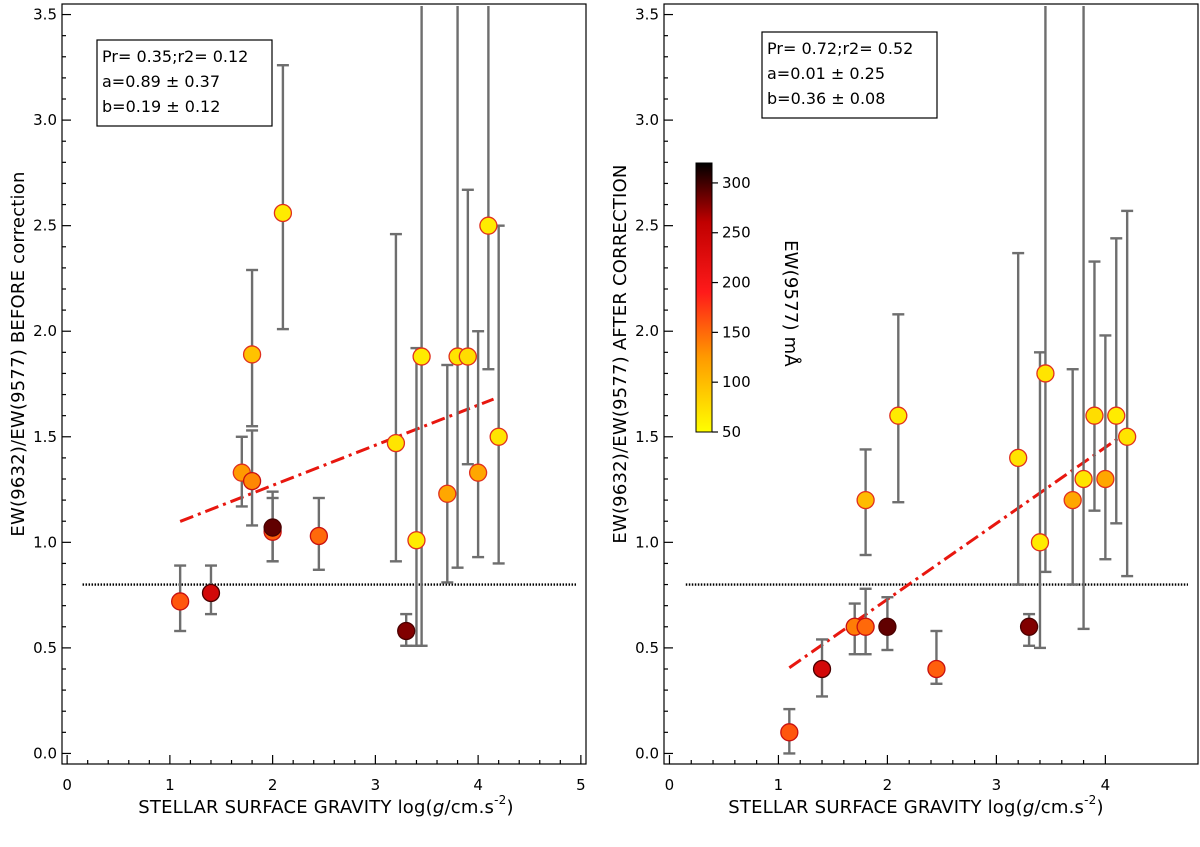 The height and width of the screenshot is (847, 1200). I want to click on left-y-tick-label: 1.5, so click(45, 437).